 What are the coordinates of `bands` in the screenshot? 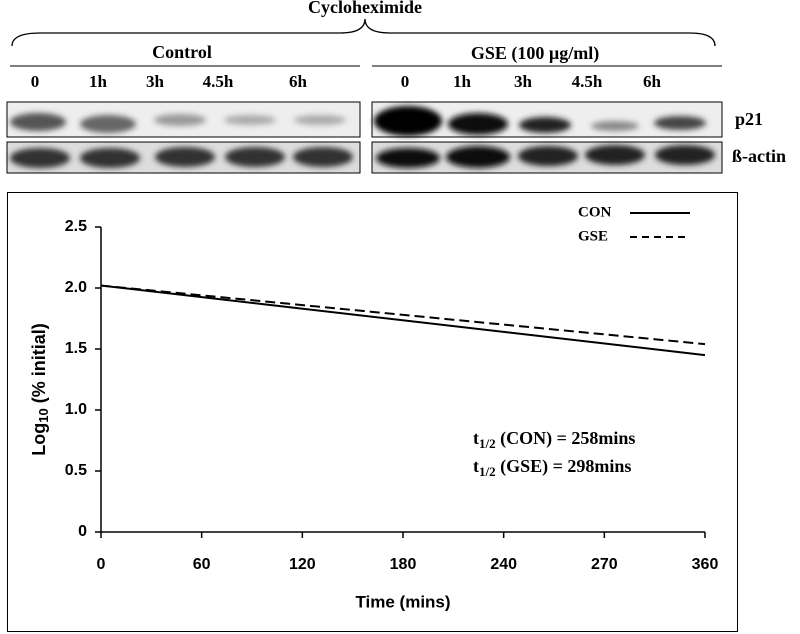 It's located at (362, 137).